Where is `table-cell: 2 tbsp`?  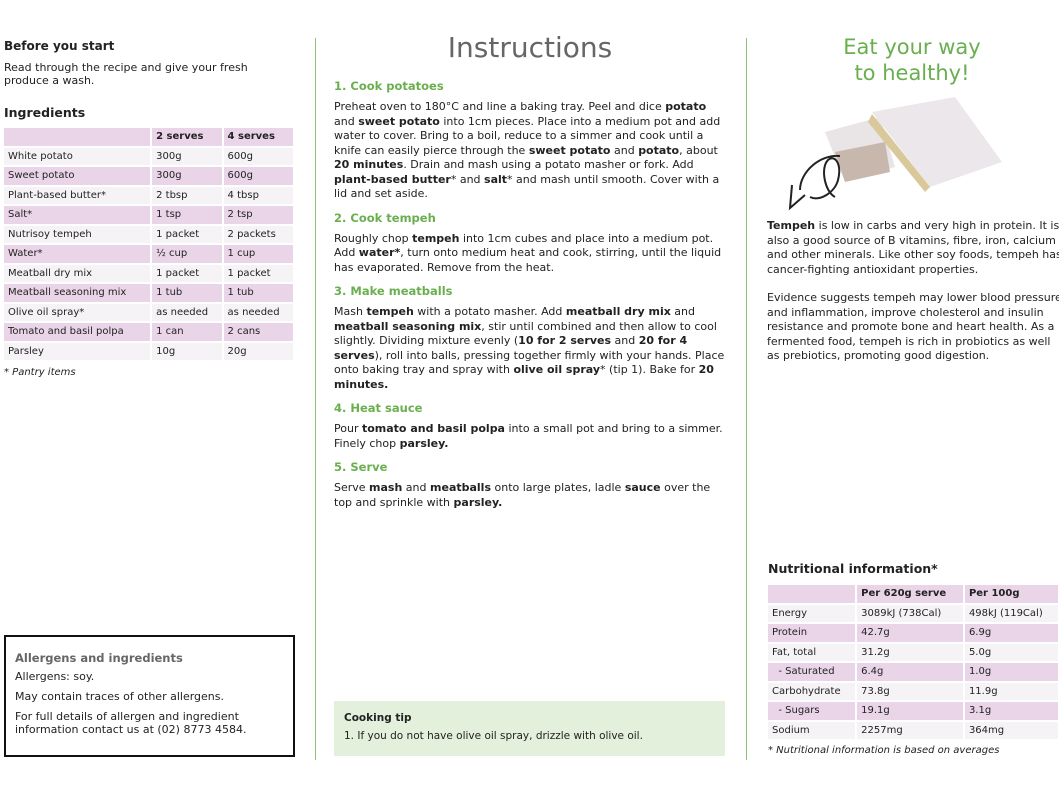 table-cell: 2 tbsp is located at coordinates (187, 195).